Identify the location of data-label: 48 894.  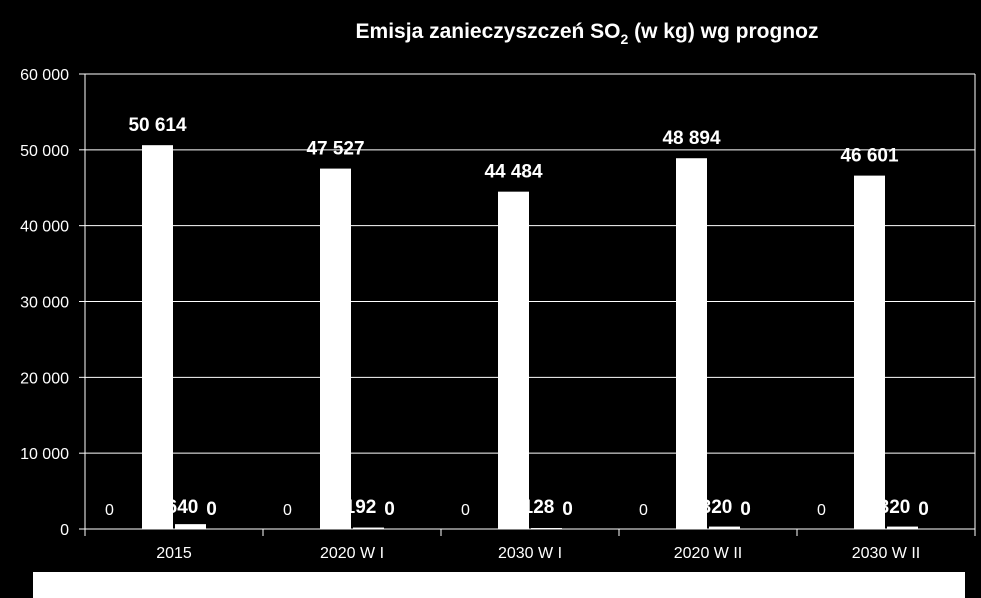
(691, 138).